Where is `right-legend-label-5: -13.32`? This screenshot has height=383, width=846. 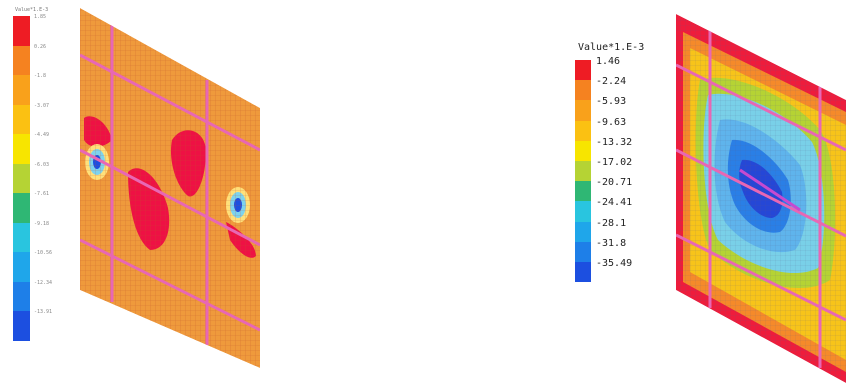
right-legend-label-5: -13.32 is located at coordinates (614, 142).